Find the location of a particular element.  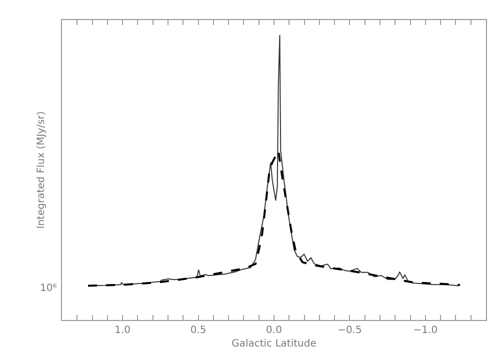

x-tick-label: 0.5 is located at coordinates (198, 330).